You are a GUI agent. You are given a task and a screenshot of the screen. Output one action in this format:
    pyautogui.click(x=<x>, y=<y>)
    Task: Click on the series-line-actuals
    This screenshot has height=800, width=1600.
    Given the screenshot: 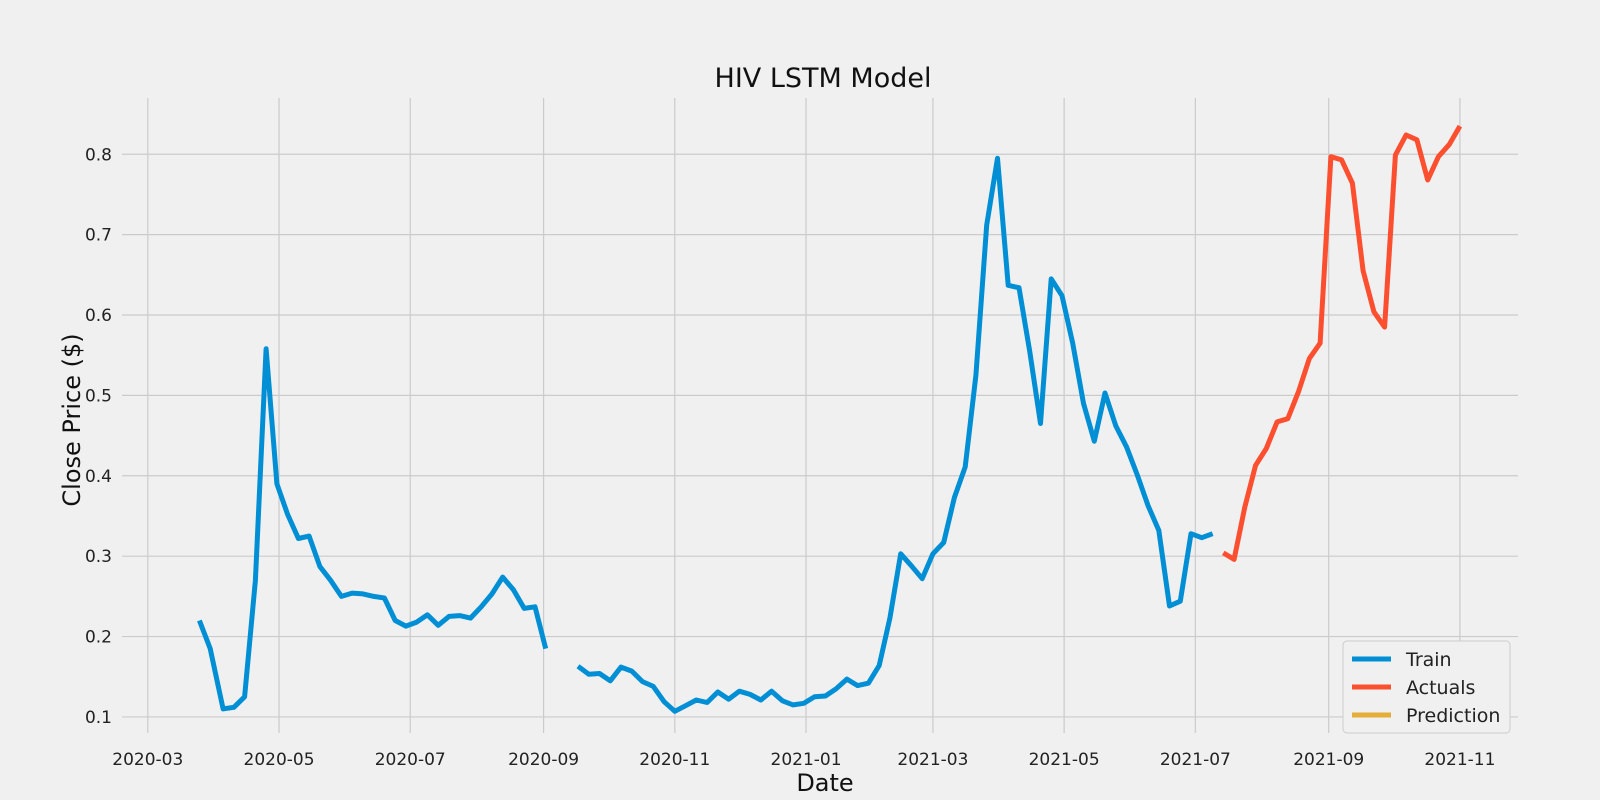 What is the action you would take?
    pyautogui.click(x=1342, y=343)
    